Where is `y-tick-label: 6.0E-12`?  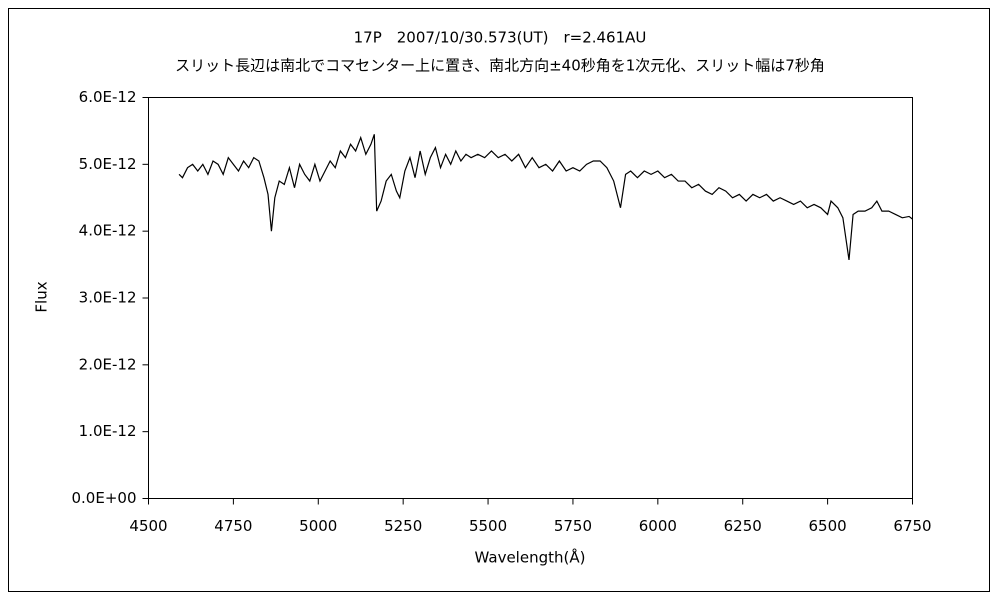 y-tick-label: 6.0E-12 is located at coordinates (108, 97).